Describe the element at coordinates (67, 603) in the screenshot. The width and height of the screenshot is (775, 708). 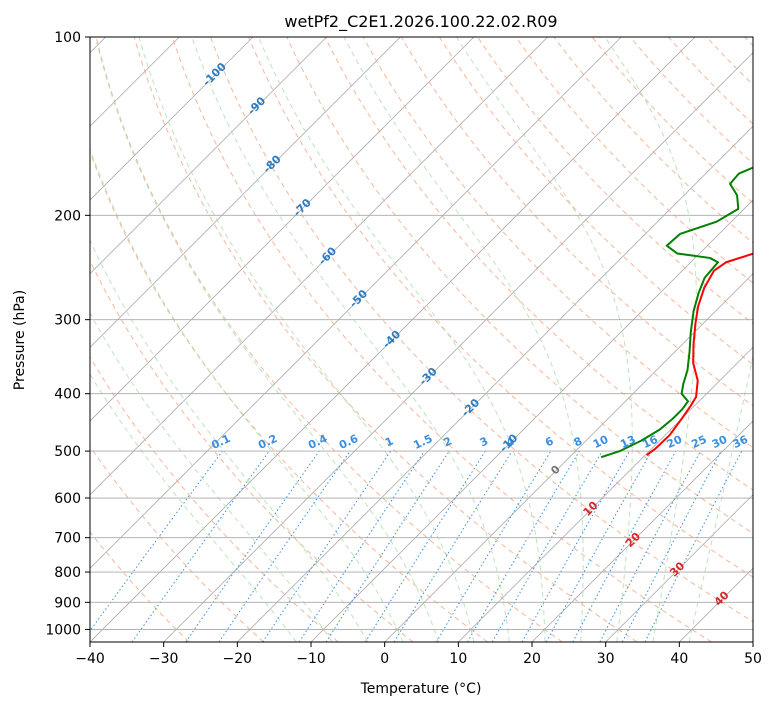
I see `y-tick-label: 900` at that location.